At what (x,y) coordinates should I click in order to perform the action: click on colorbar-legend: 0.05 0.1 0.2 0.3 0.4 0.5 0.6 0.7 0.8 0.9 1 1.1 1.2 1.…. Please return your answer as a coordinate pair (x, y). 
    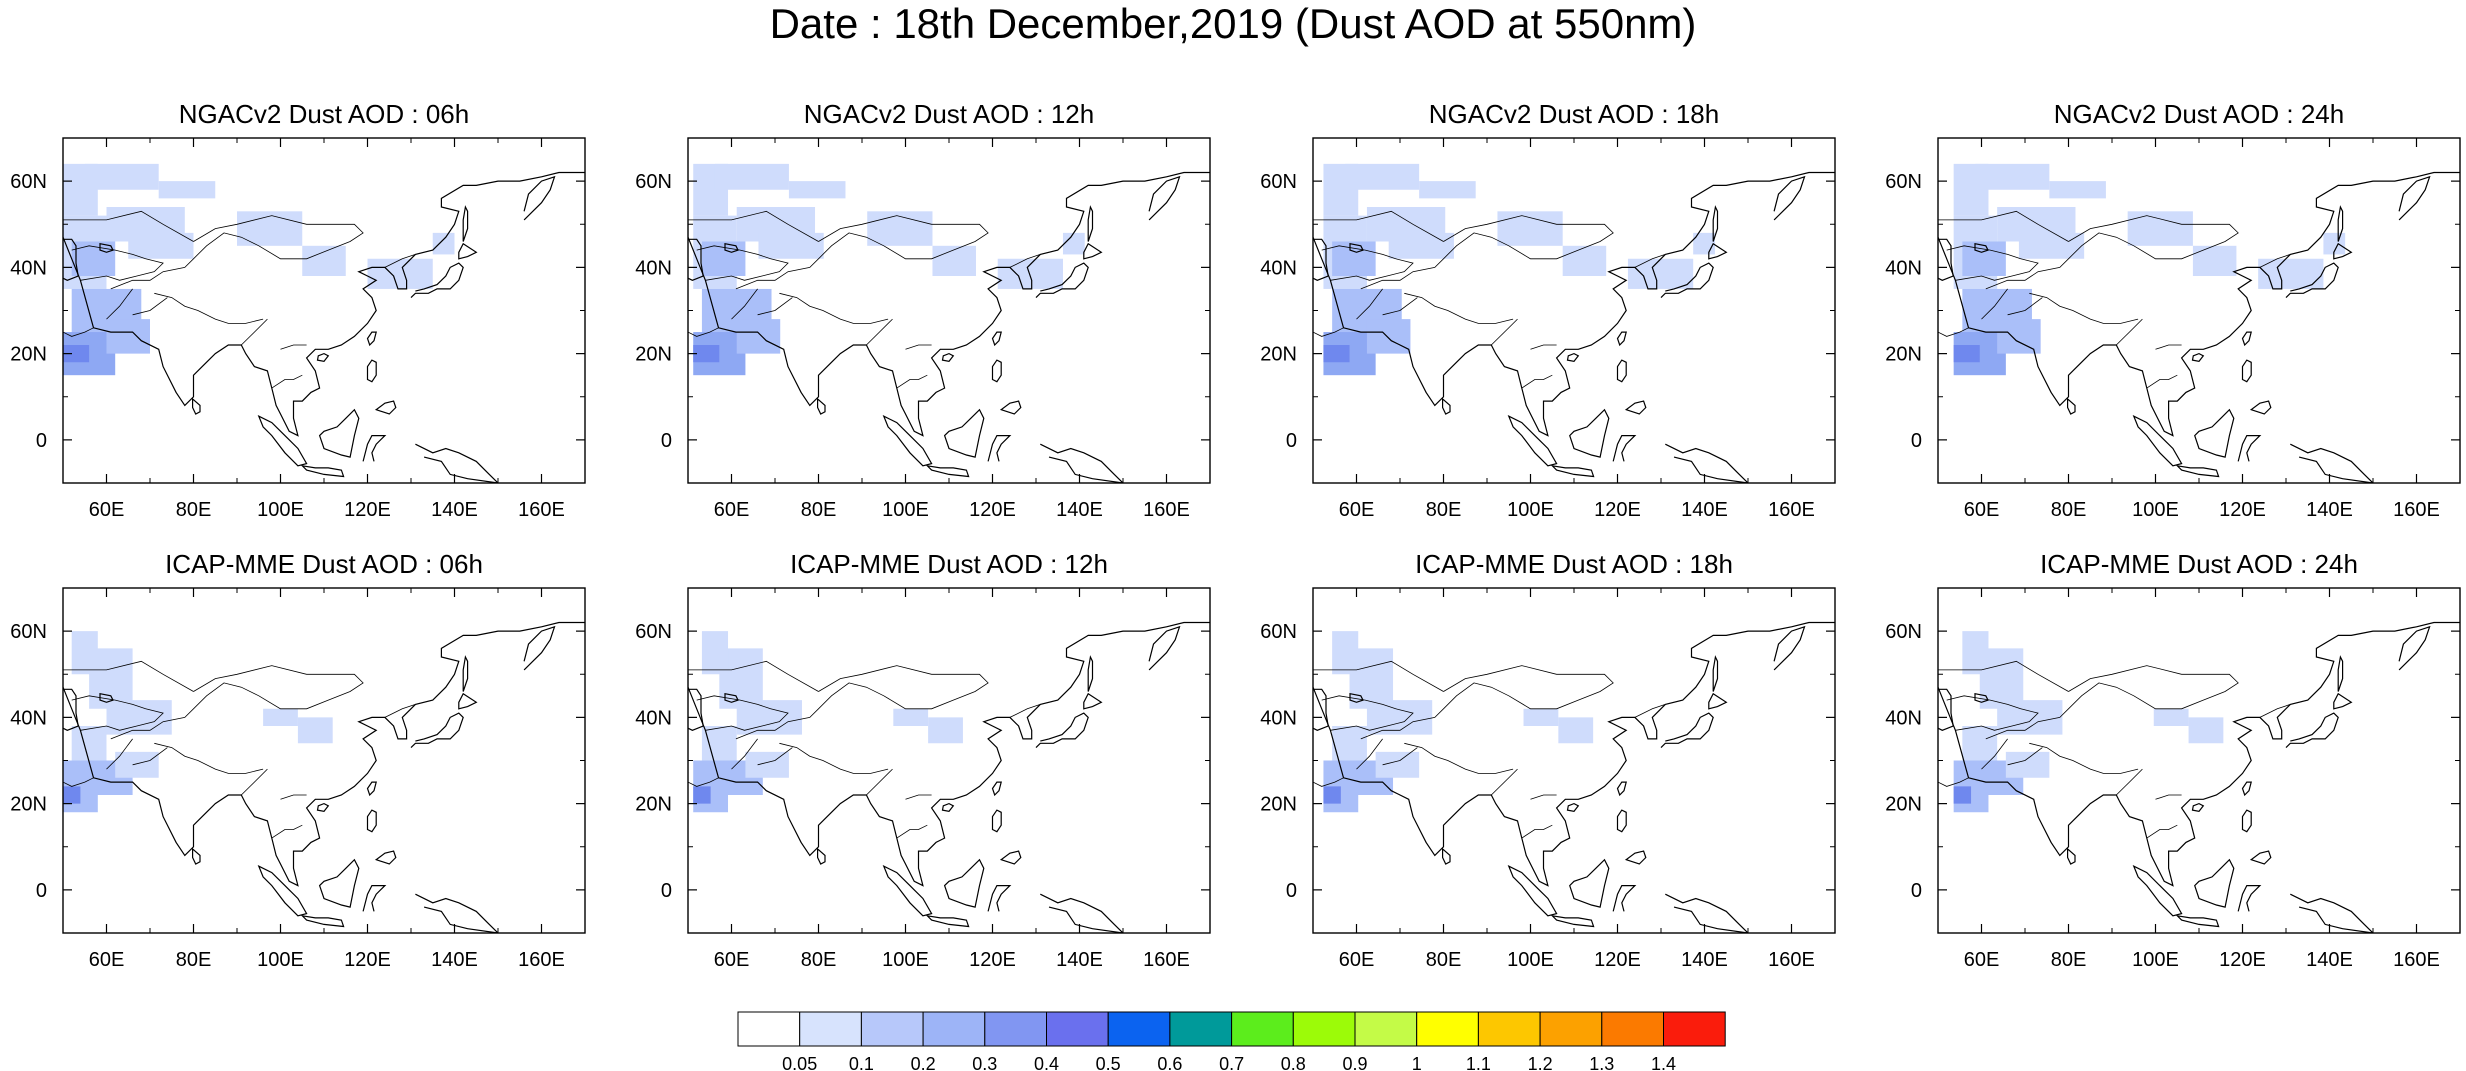
    Looking at the image, I should click on (1231, 1040).